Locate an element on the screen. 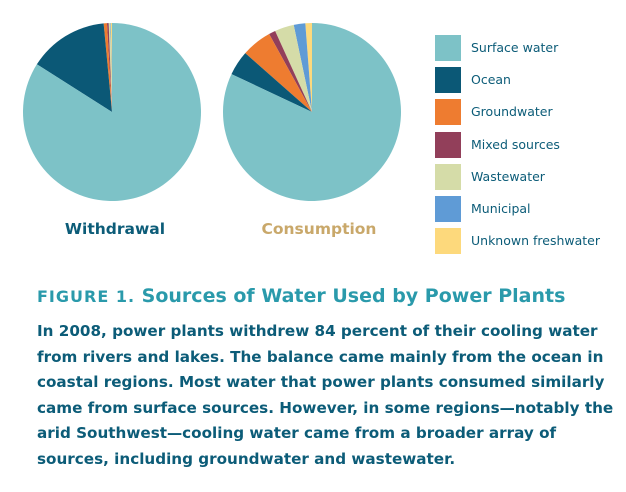 The height and width of the screenshot is (492, 626). legend-label: Ocean is located at coordinates (491, 80).